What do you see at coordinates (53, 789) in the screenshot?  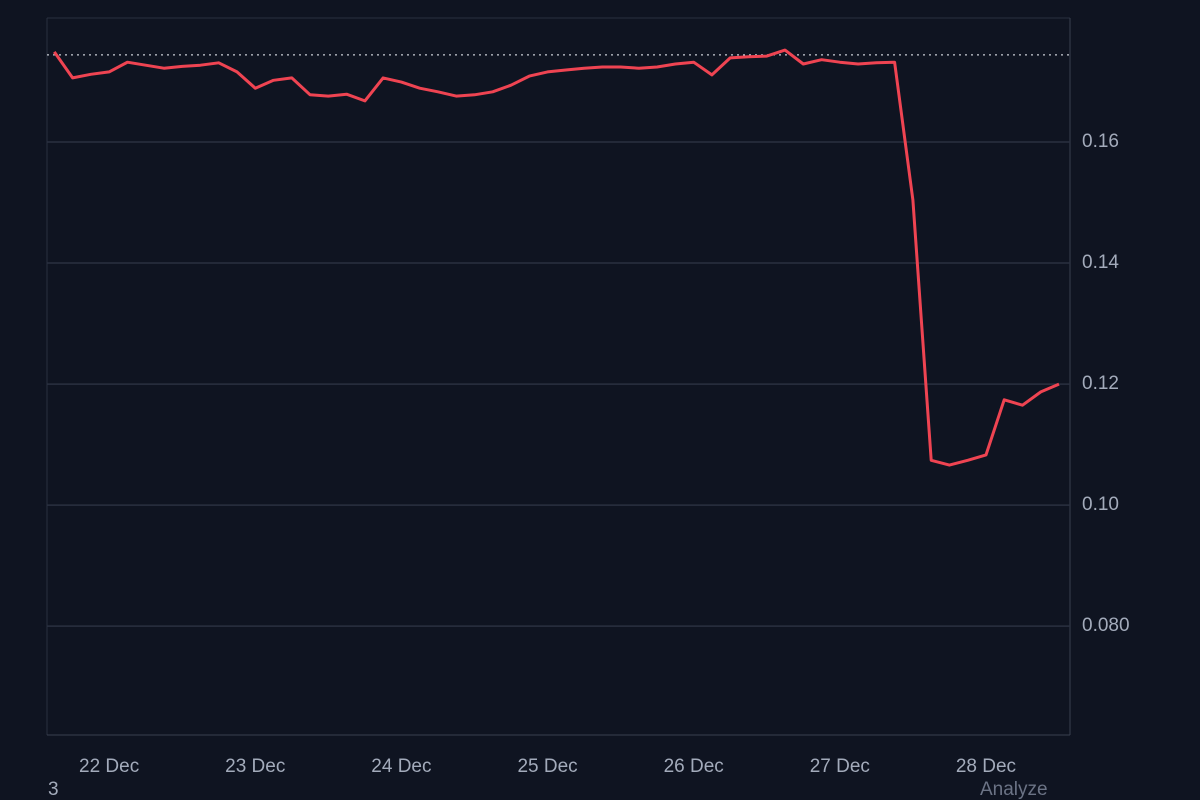 I see `footer-left: 3` at bounding box center [53, 789].